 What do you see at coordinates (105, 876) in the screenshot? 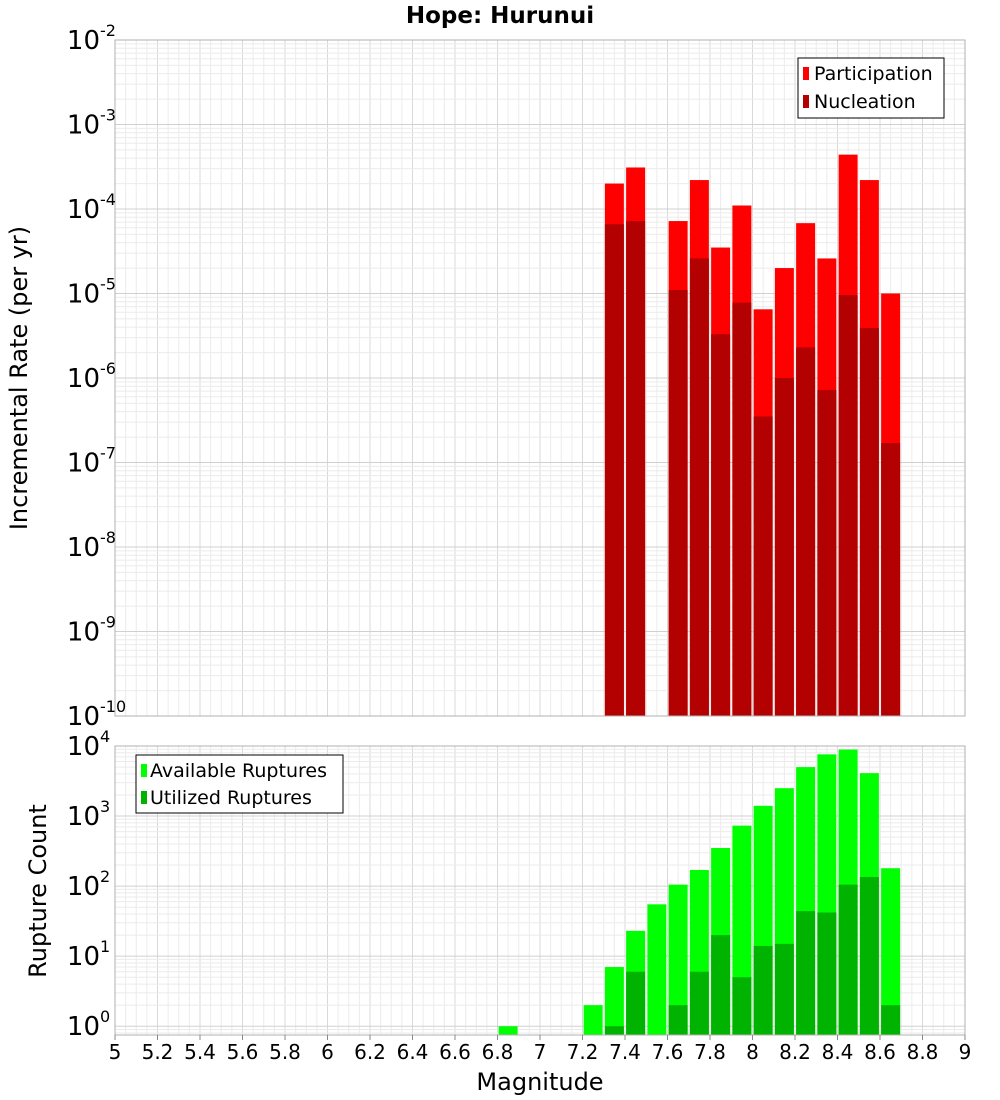
I see `count-y-tick-exponent: 2` at bounding box center [105, 876].